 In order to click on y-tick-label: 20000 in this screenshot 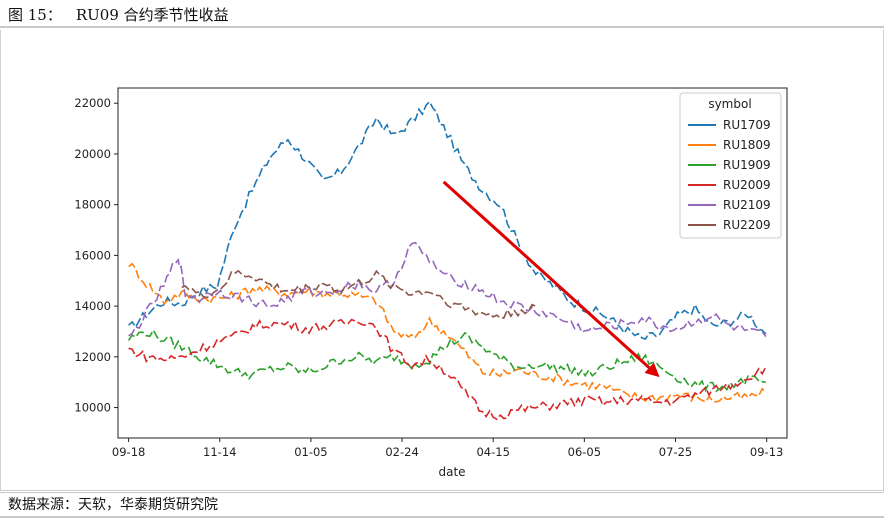, I will do `click(92, 154)`.